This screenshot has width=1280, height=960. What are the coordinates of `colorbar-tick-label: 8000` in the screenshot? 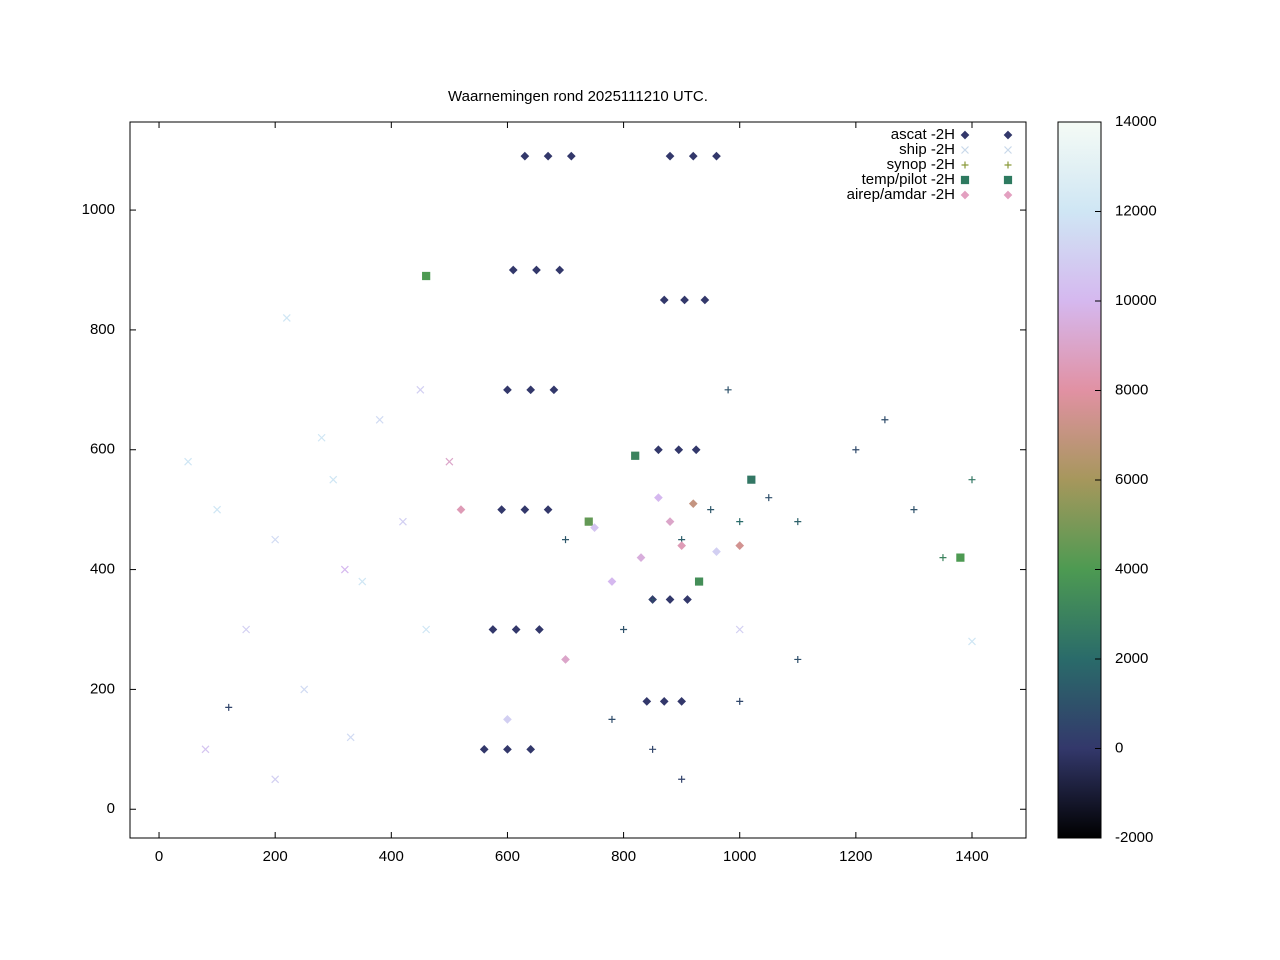 It's located at (1131, 389).